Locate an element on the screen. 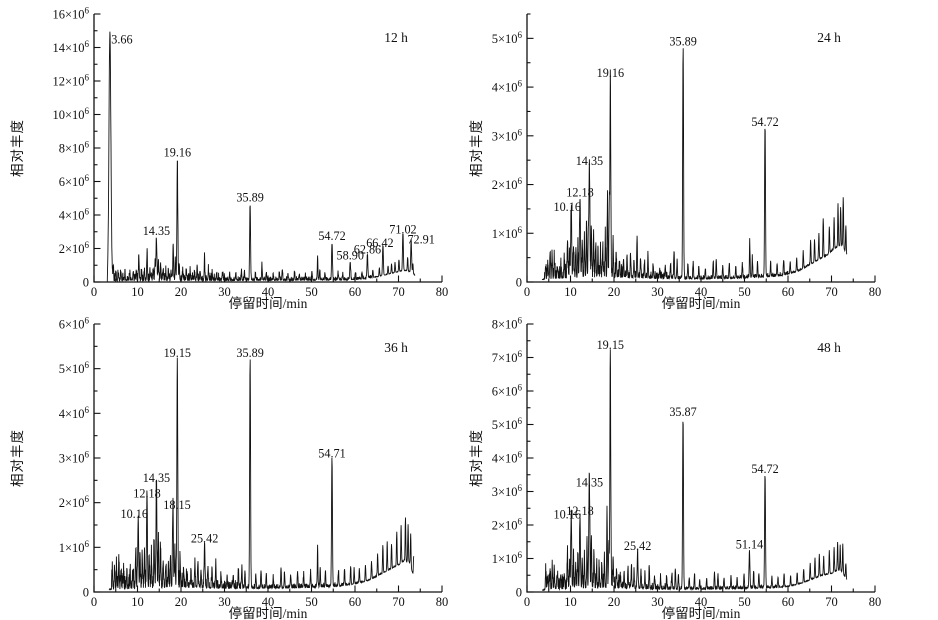 This screenshot has height=620, width=938. panel-time-label: 48 h is located at coordinates (829, 347).